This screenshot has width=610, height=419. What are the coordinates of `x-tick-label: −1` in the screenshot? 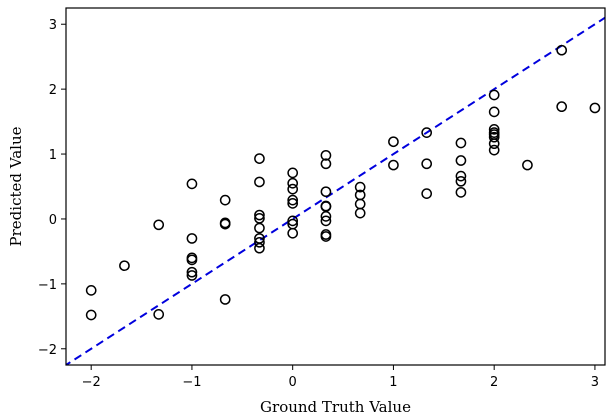 It's located at (191, 382).